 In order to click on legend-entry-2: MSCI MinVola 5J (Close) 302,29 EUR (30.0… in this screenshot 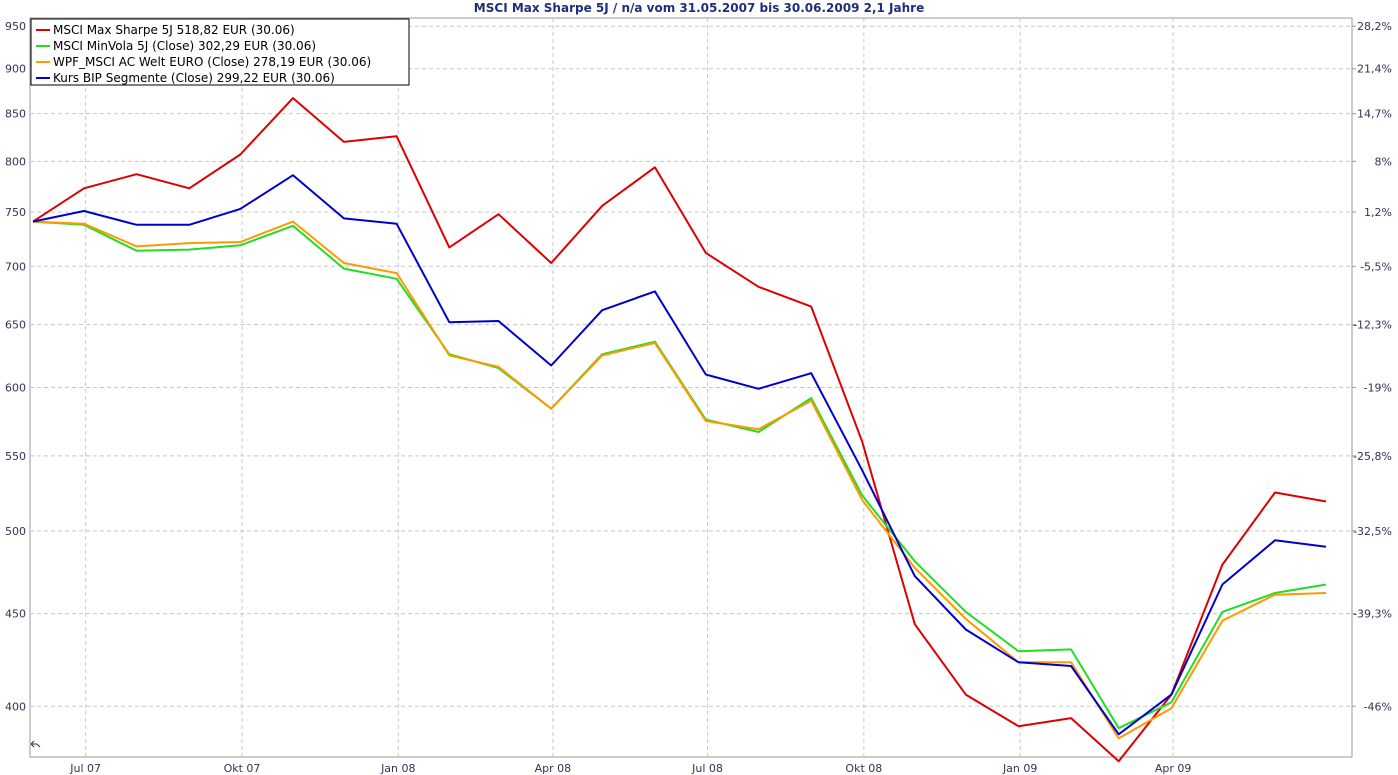, I will do `click(184, 46)`.